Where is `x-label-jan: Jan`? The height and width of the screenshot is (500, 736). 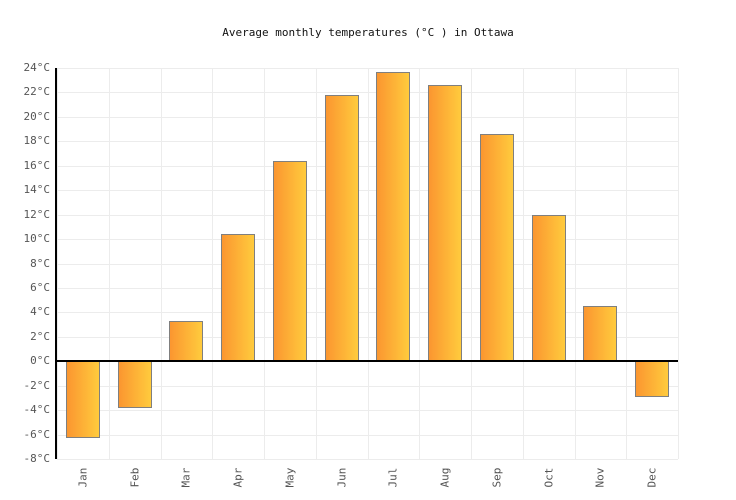
x-label-jan: Jan is located at coordinates (83, 477).